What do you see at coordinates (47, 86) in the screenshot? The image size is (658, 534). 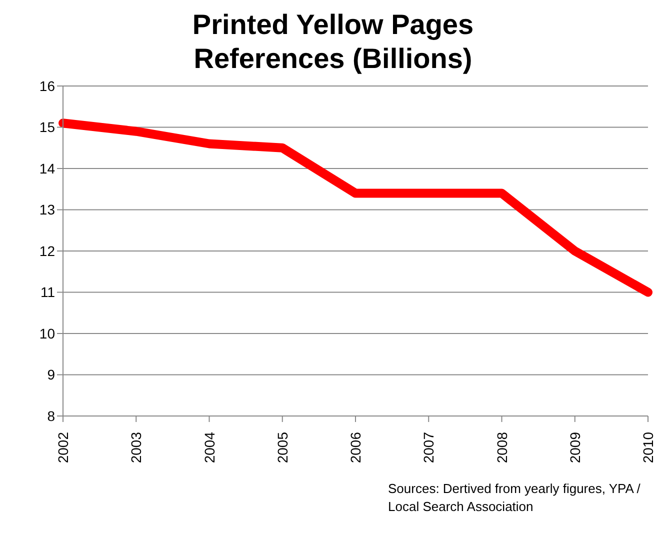 I see `y-tick-label: 16` at bounding box center [47, 86].